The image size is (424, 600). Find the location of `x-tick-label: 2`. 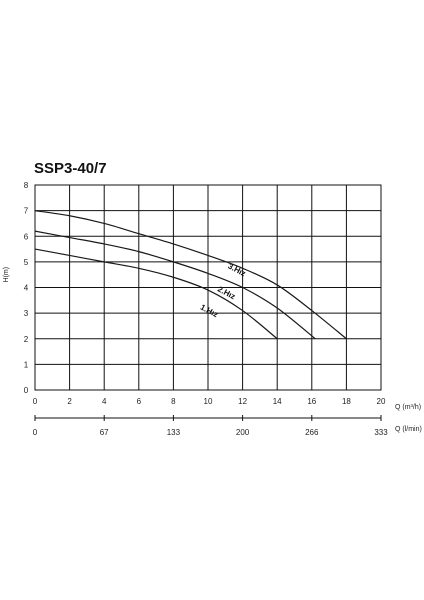

x-tick-label: 2 is located at coordinates (69, 401).